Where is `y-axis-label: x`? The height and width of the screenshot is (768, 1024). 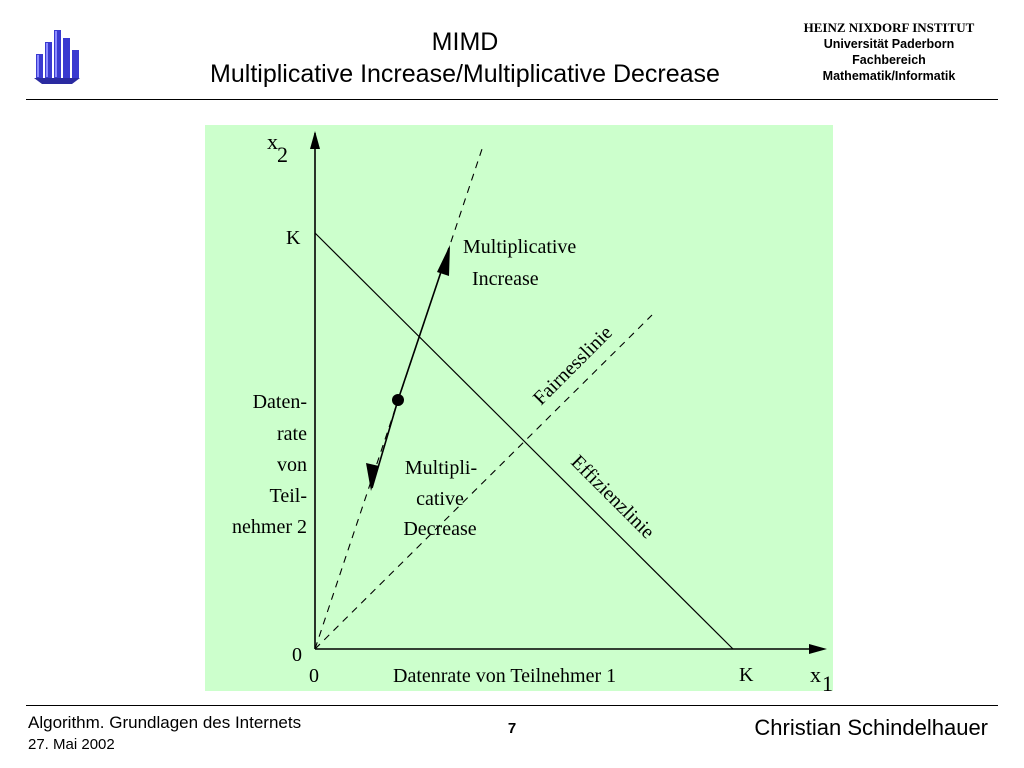
y-axis-label: x is located at coordinates (272, 141).